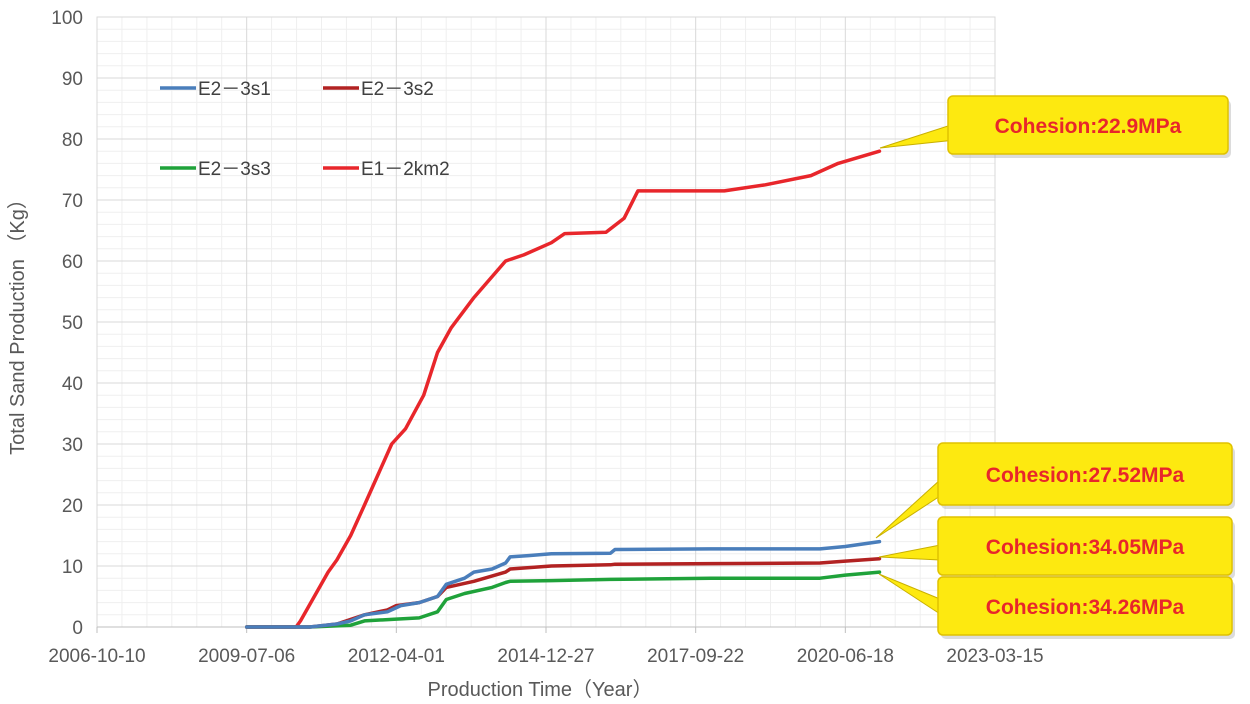 Image resolution: width=1250 pixels, height=704 pixels. What do you see at coordinates (246, 656) in the screenshot?
I see `x-tick-label: 2009-07-06` at bounding box center [246, 656].